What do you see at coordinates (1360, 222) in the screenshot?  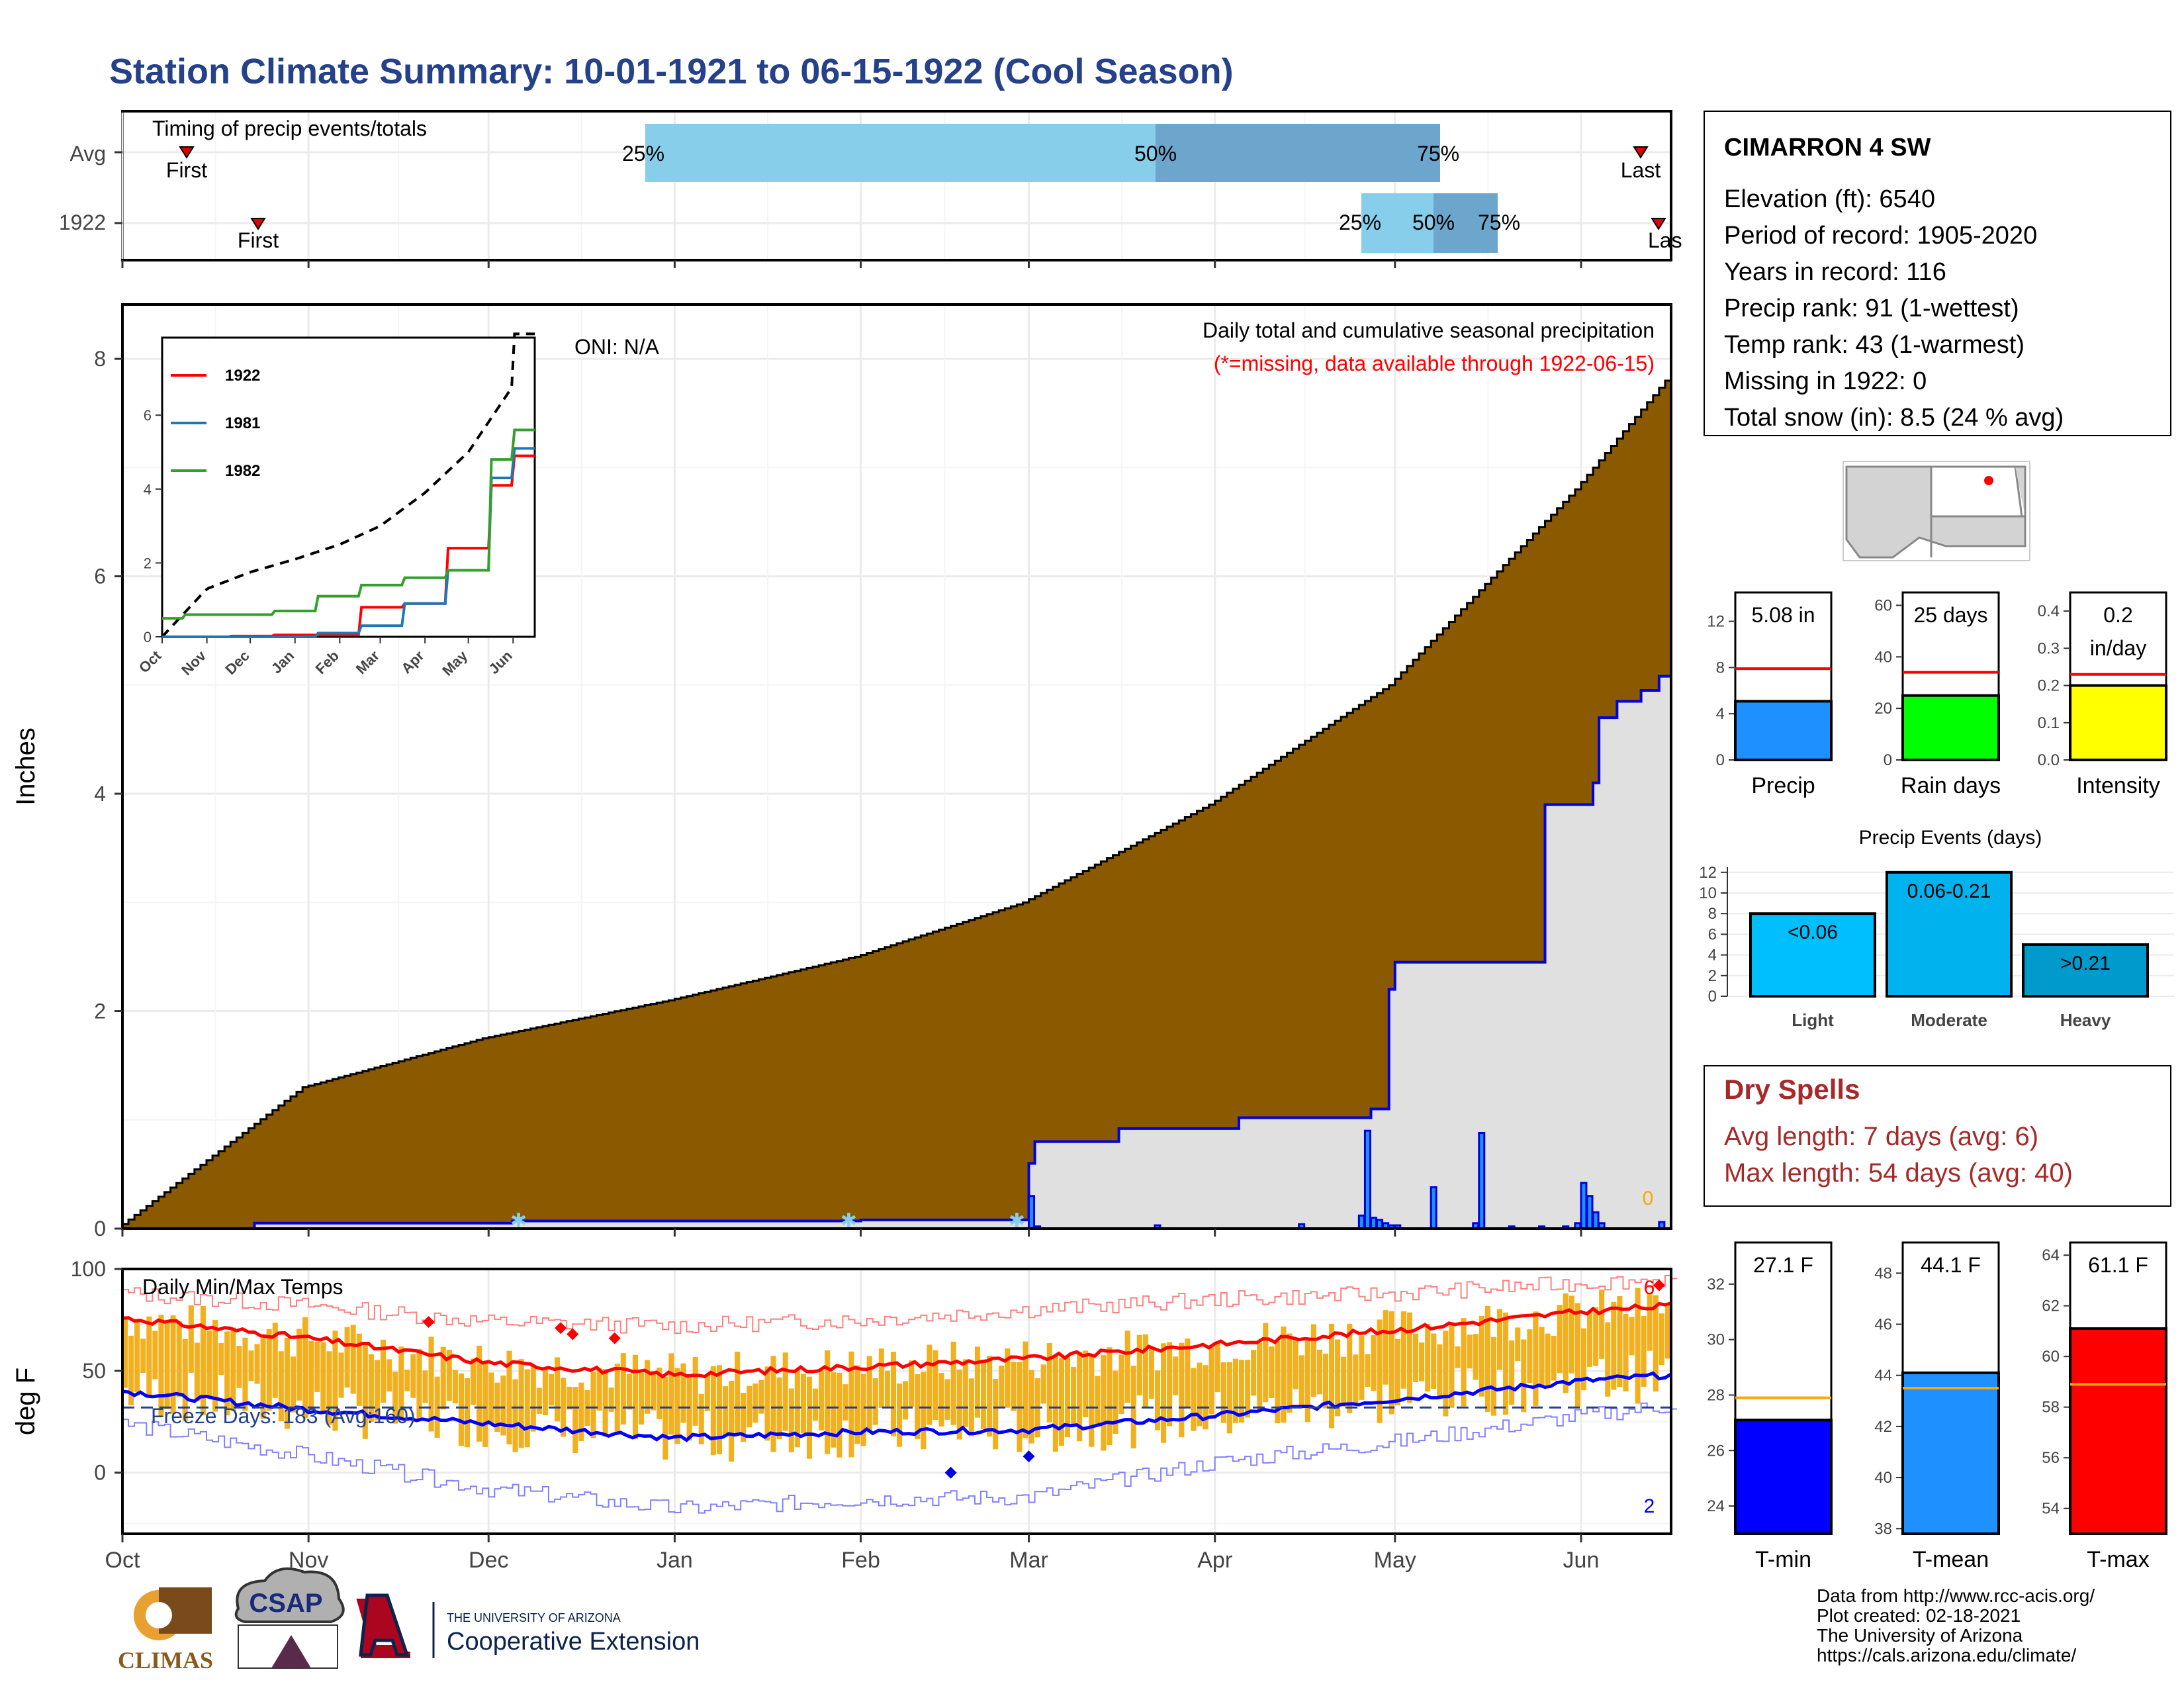 I see `timing-year-p25: 25%` at bounding box center [1360, 222].